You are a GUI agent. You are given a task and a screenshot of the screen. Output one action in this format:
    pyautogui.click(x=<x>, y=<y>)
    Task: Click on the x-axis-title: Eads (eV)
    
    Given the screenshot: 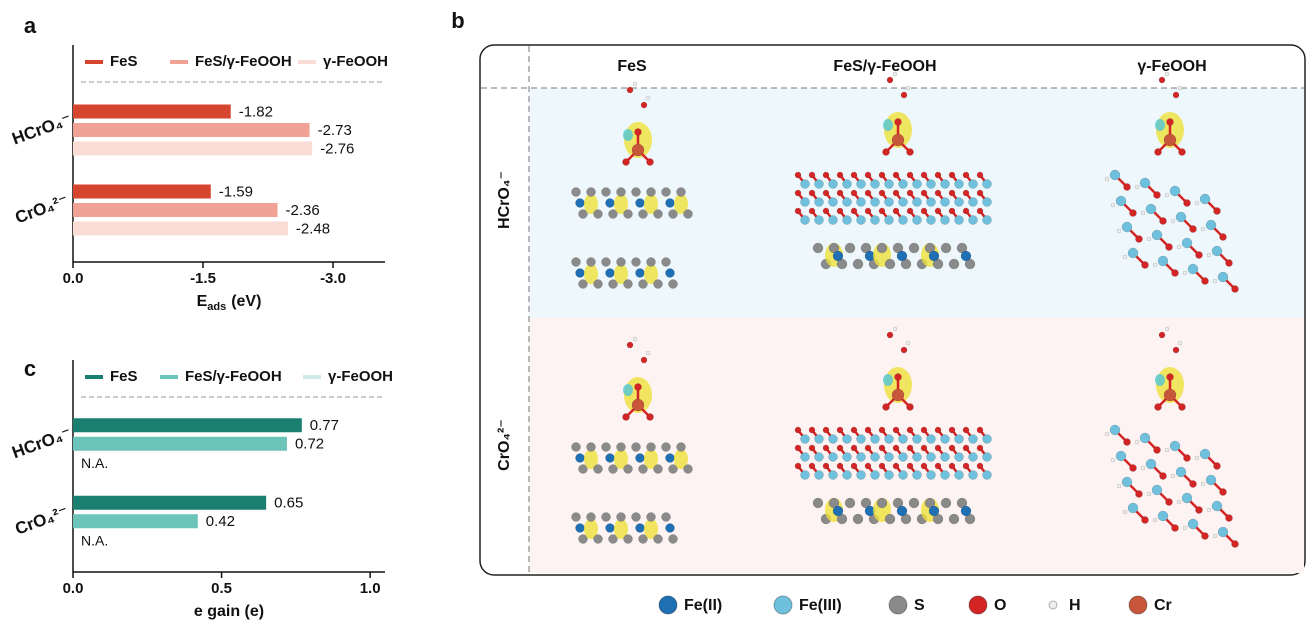 What is the action you would take?
    pyautogui.click(x=229, y=303)
    